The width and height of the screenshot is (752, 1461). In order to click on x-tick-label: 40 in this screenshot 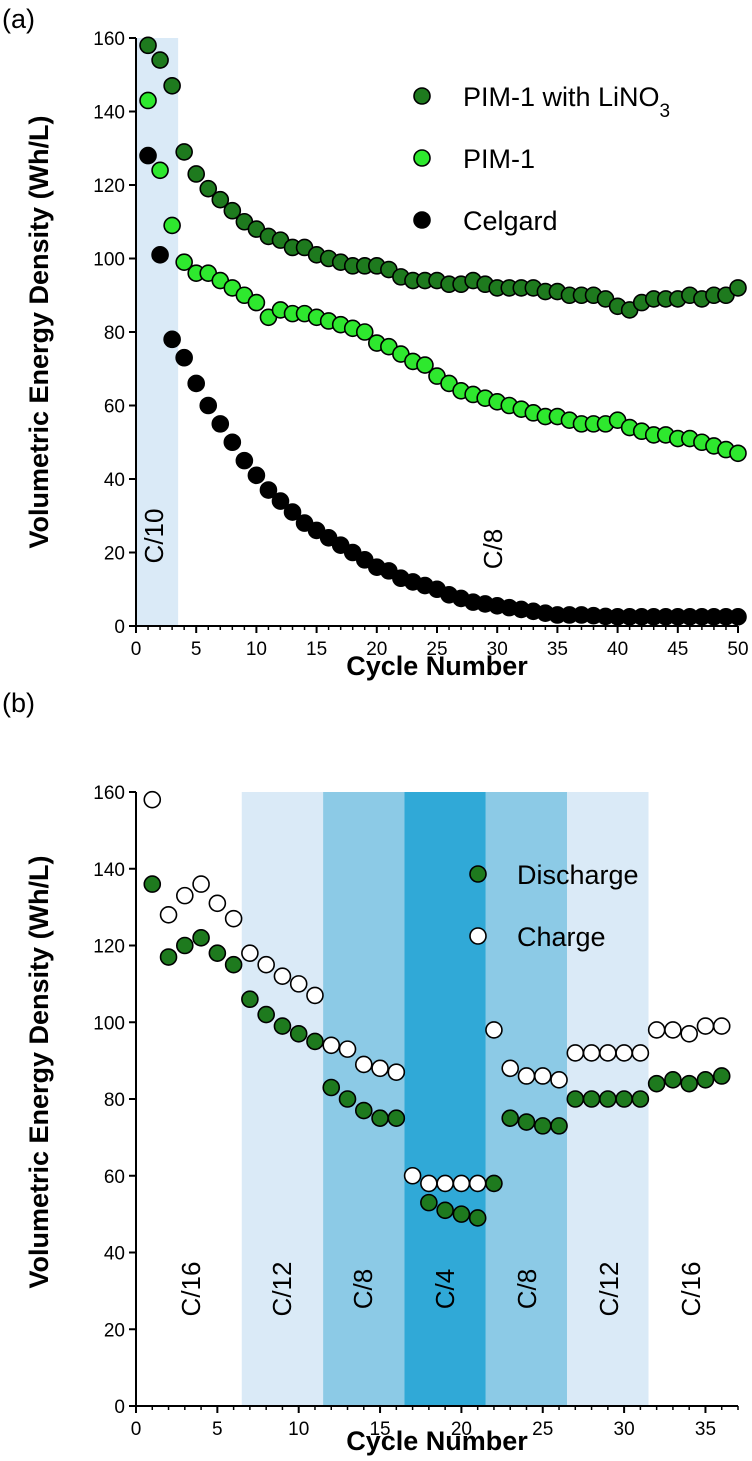, I will do `click(617, 649)`.